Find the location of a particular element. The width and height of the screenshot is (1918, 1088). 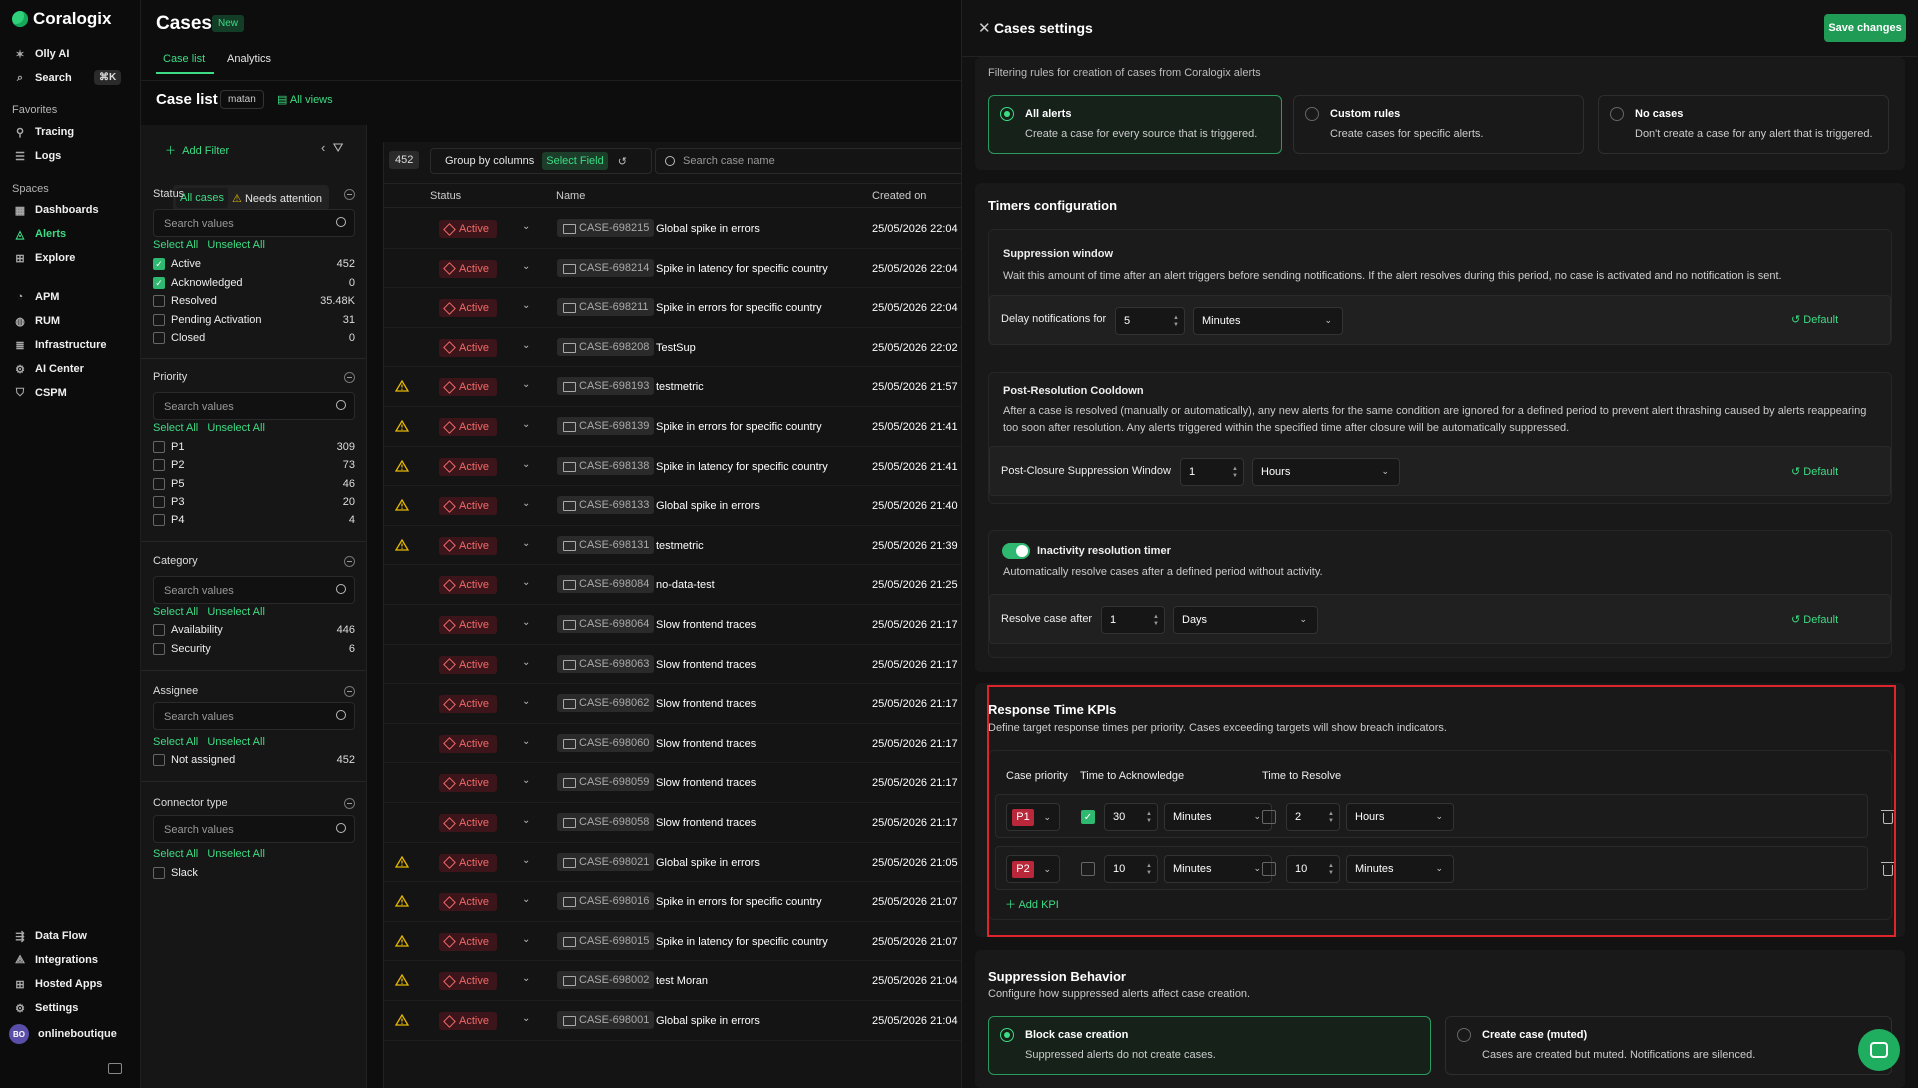

filter-option-slack: Slack is located at coordinates (254, 873).